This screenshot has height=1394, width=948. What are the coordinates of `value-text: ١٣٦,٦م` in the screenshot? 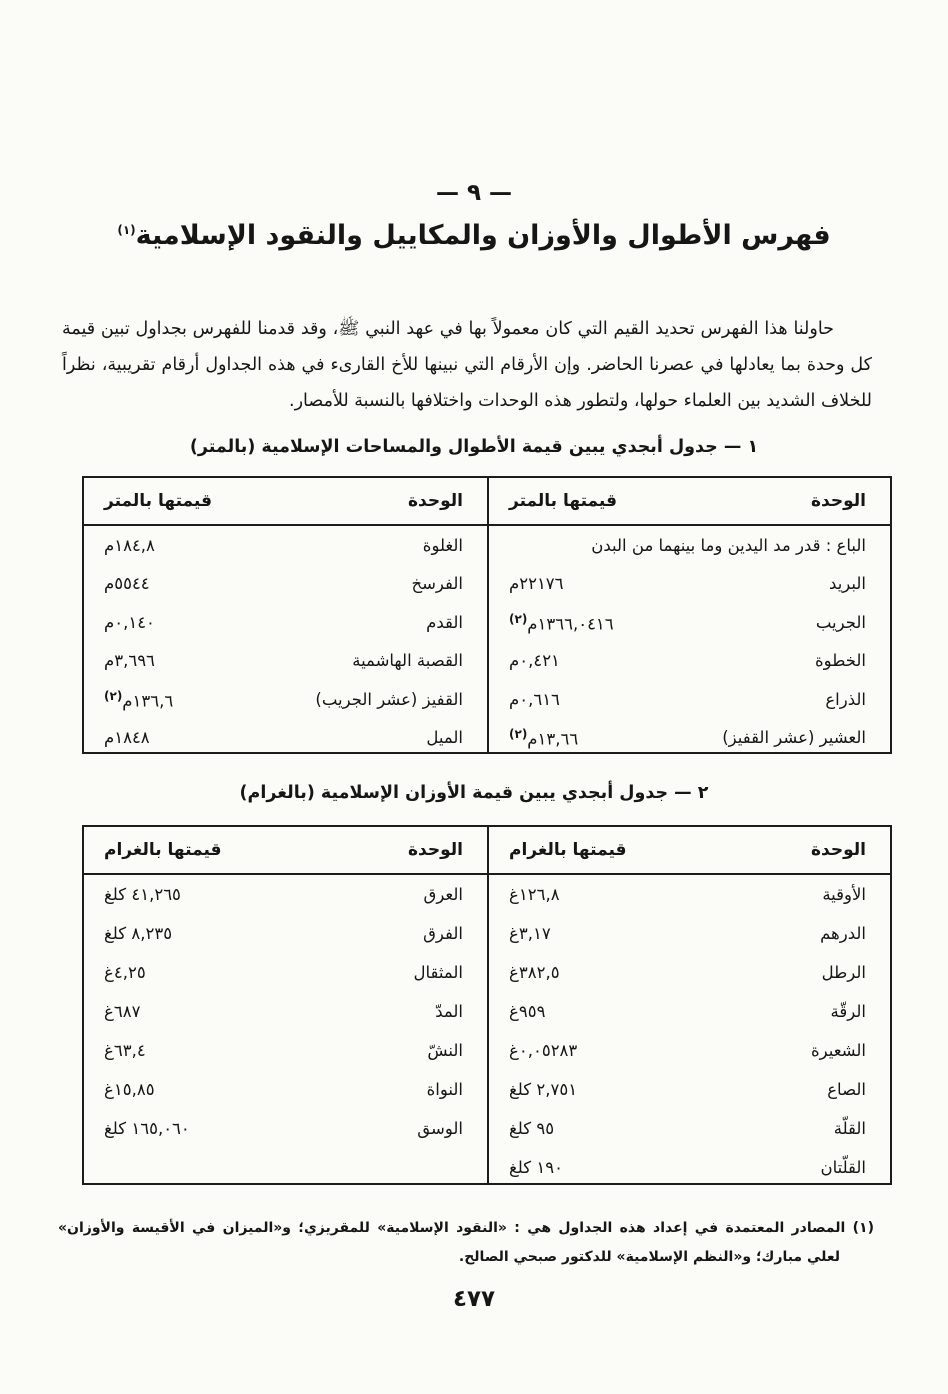 It's located at (148, 700).